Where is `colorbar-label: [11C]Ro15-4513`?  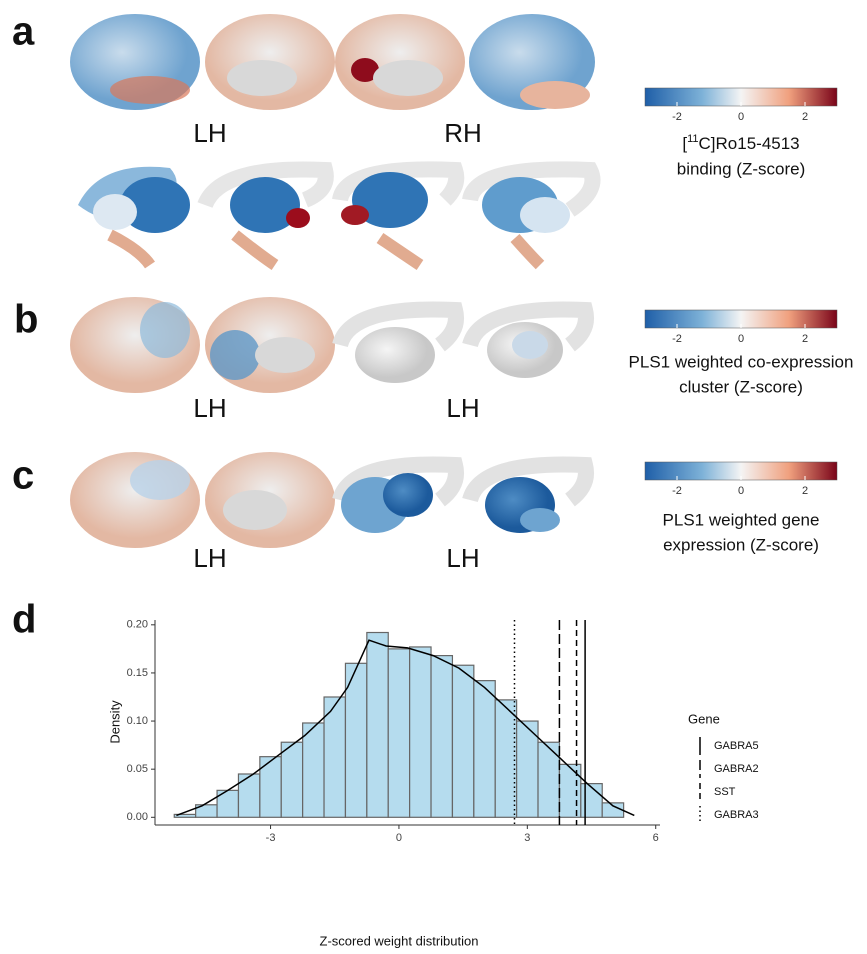 colorbar-label: [11C]Ro15-4513 is located at coordinates (740, 143).